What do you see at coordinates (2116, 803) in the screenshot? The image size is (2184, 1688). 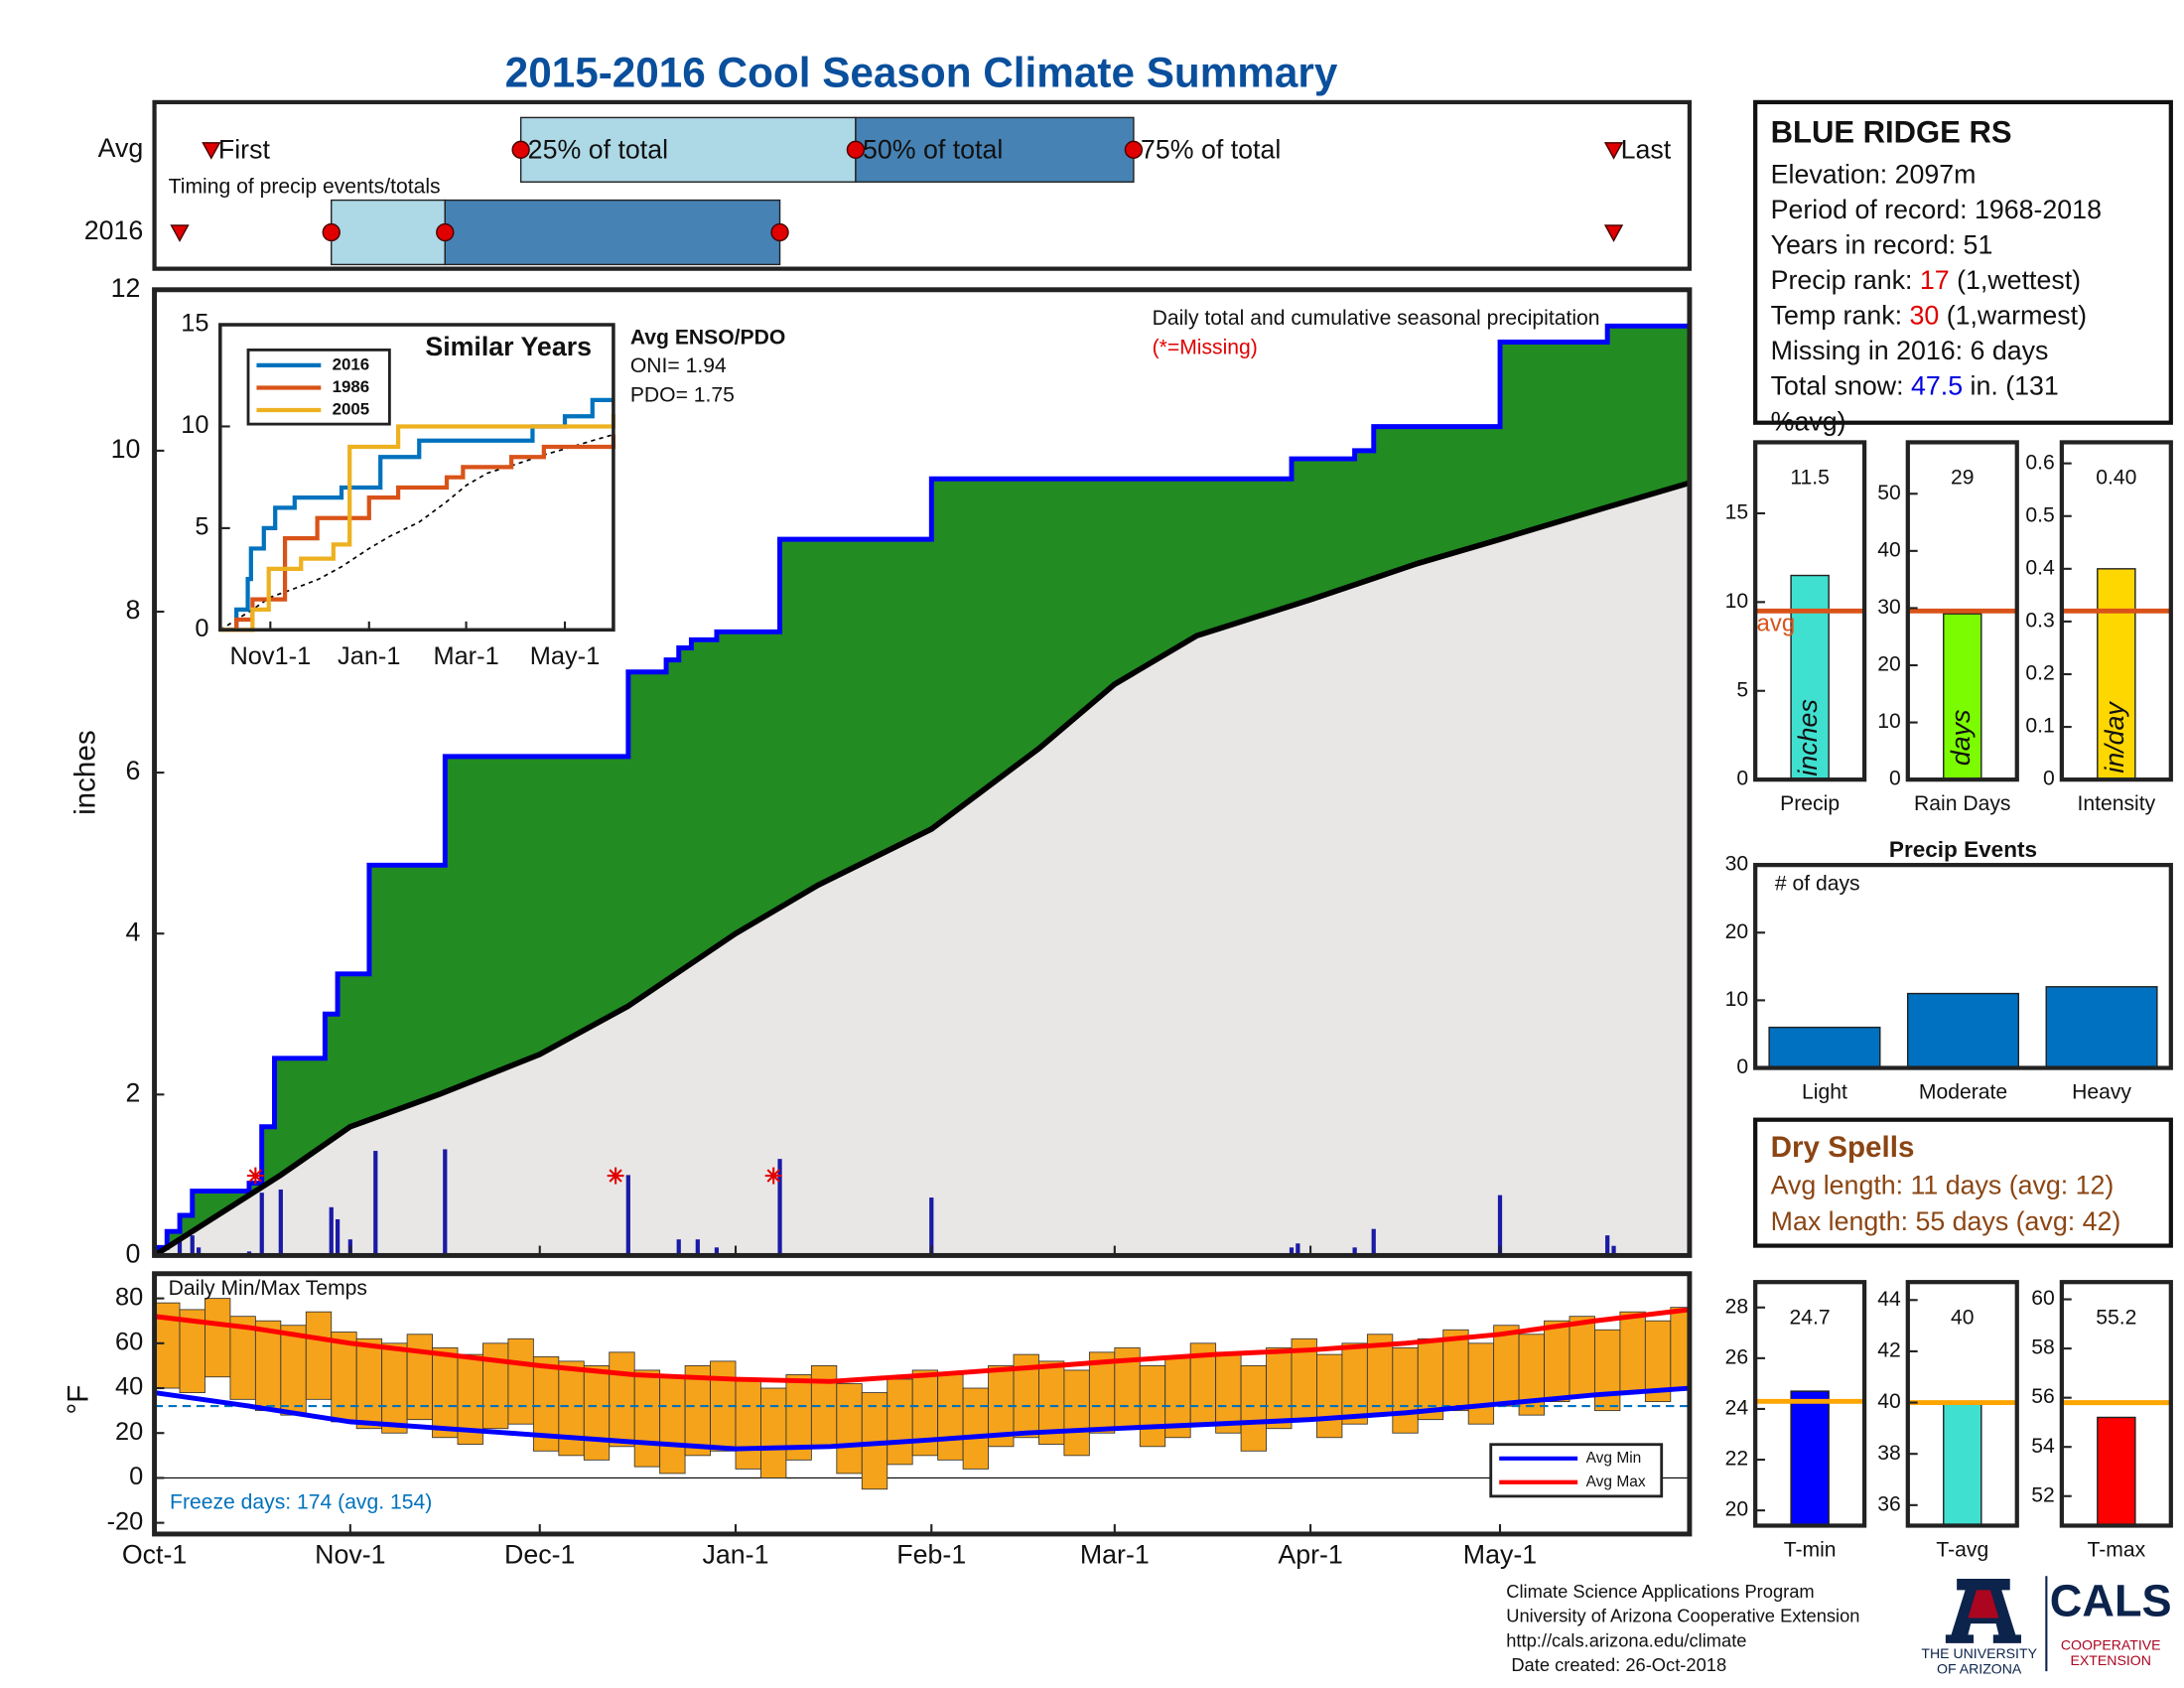 I see `category-label: Intensity` at bounding box center [2116, 803].